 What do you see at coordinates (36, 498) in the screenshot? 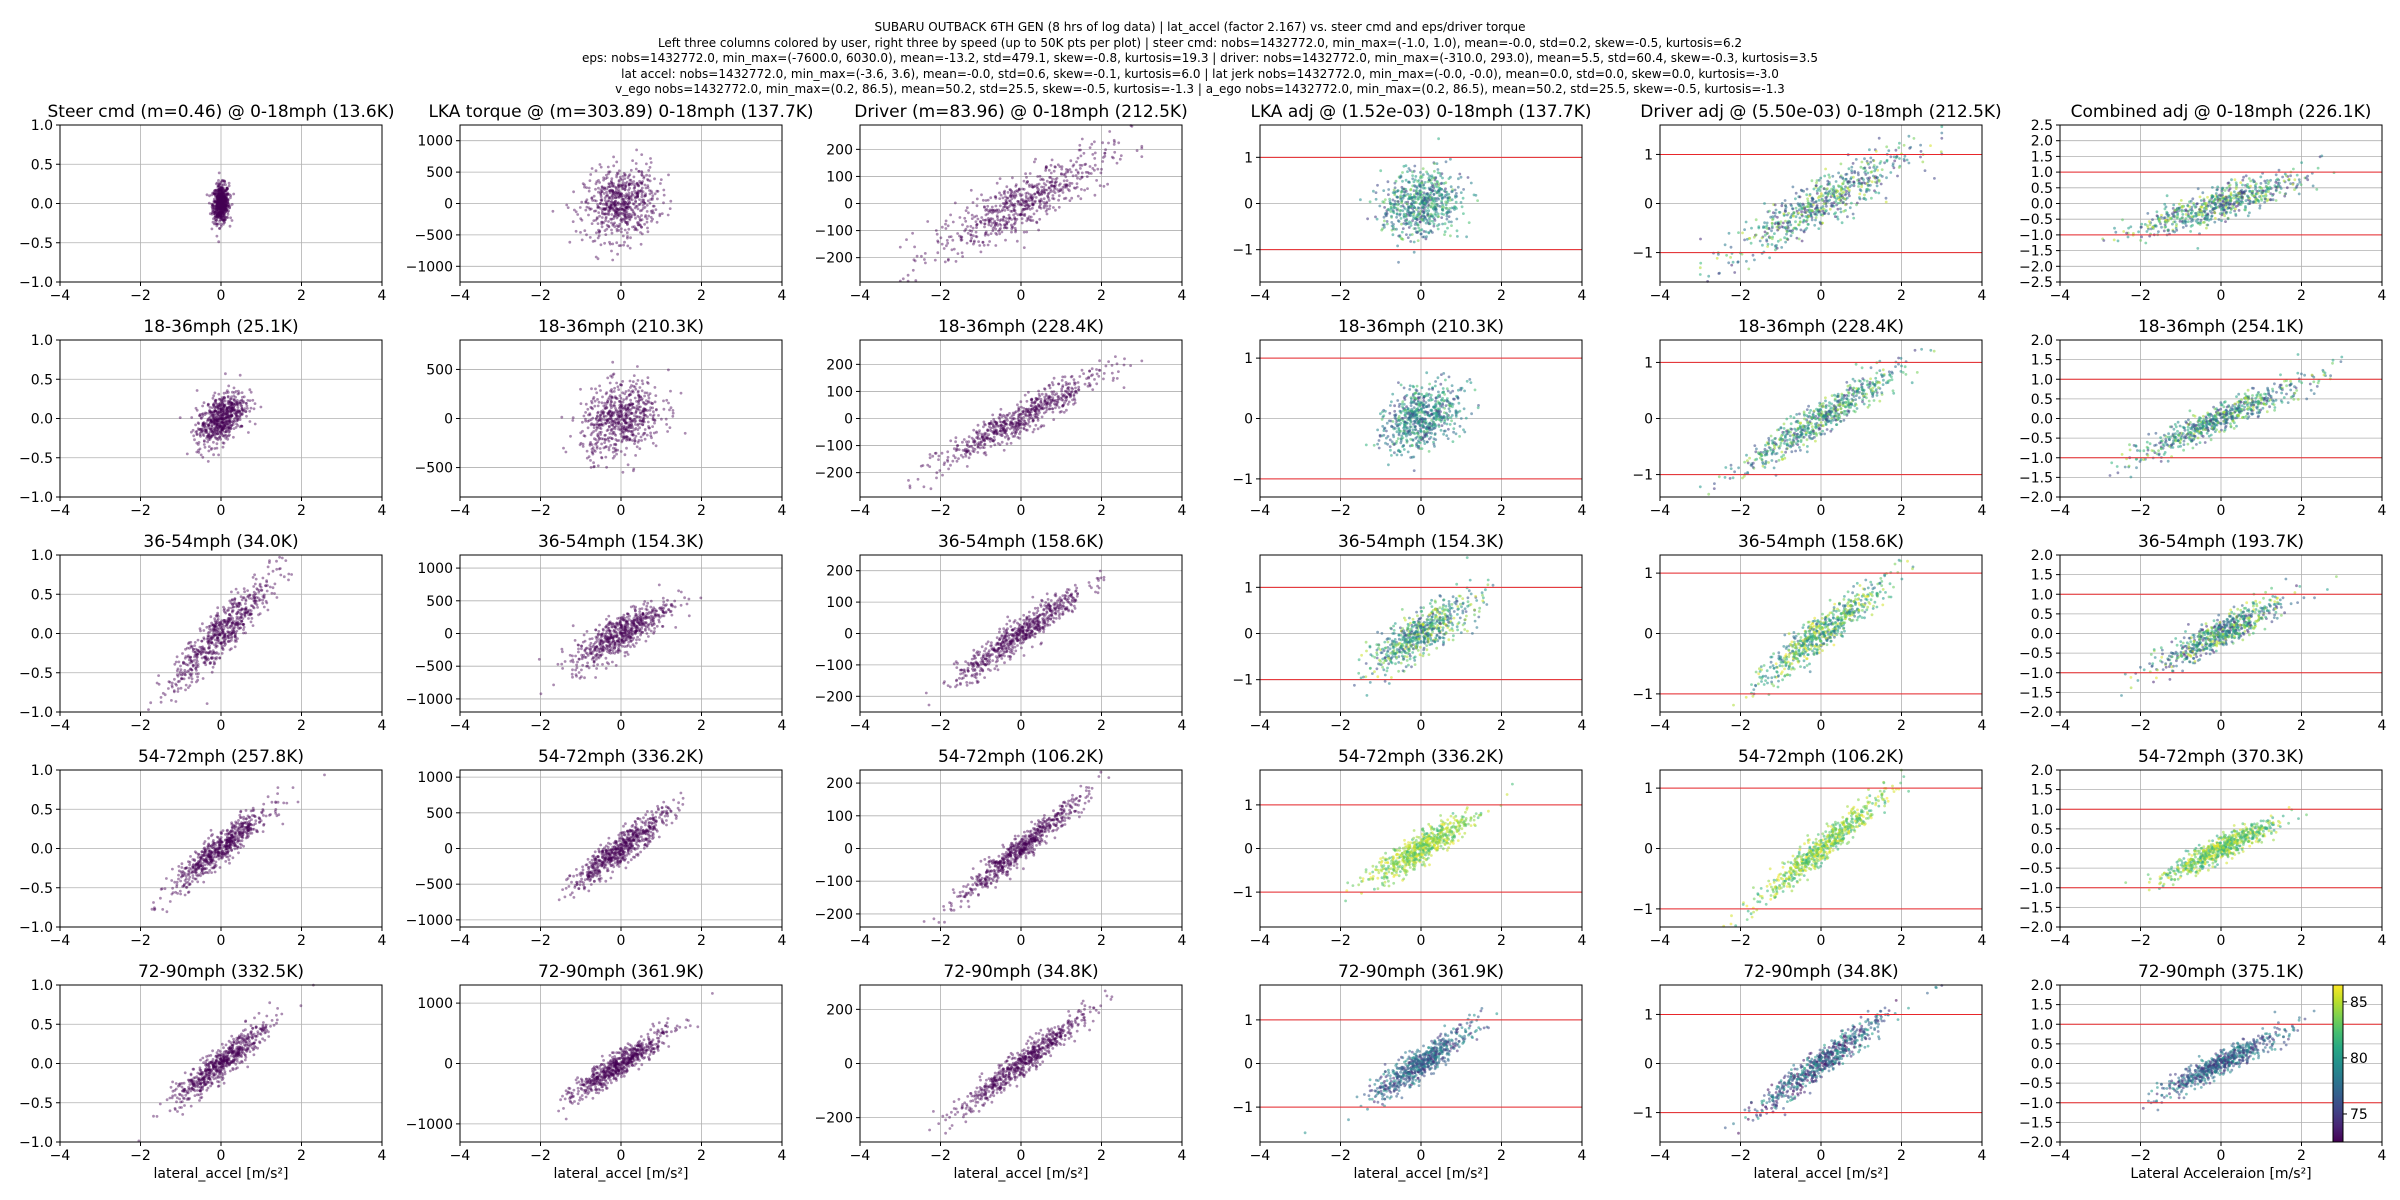
I see `y-tick-label: −1.0` at bounding box center [36, 498].